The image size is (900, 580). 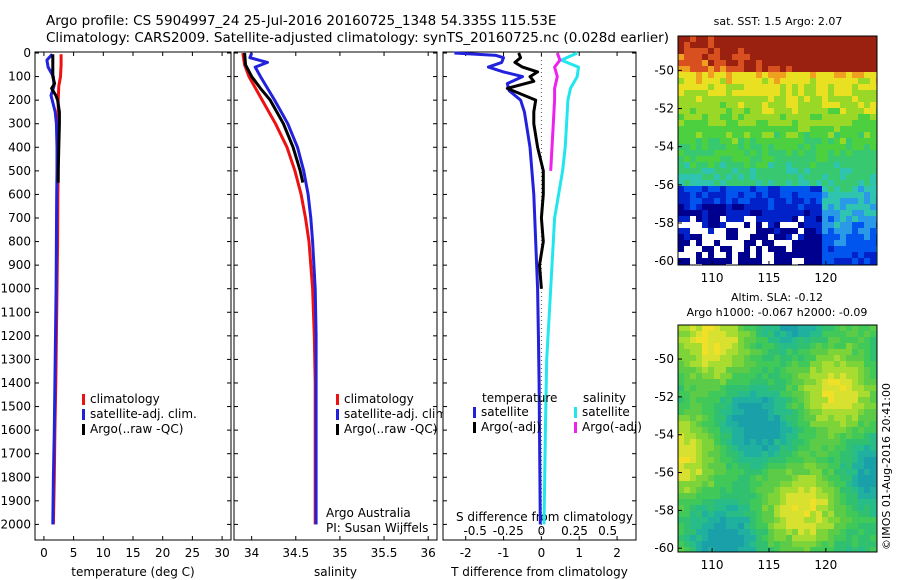 What do you see at coordinates (561, 288) in the screenshot?
I see `line-cyan` at bounding box center [561, 288].